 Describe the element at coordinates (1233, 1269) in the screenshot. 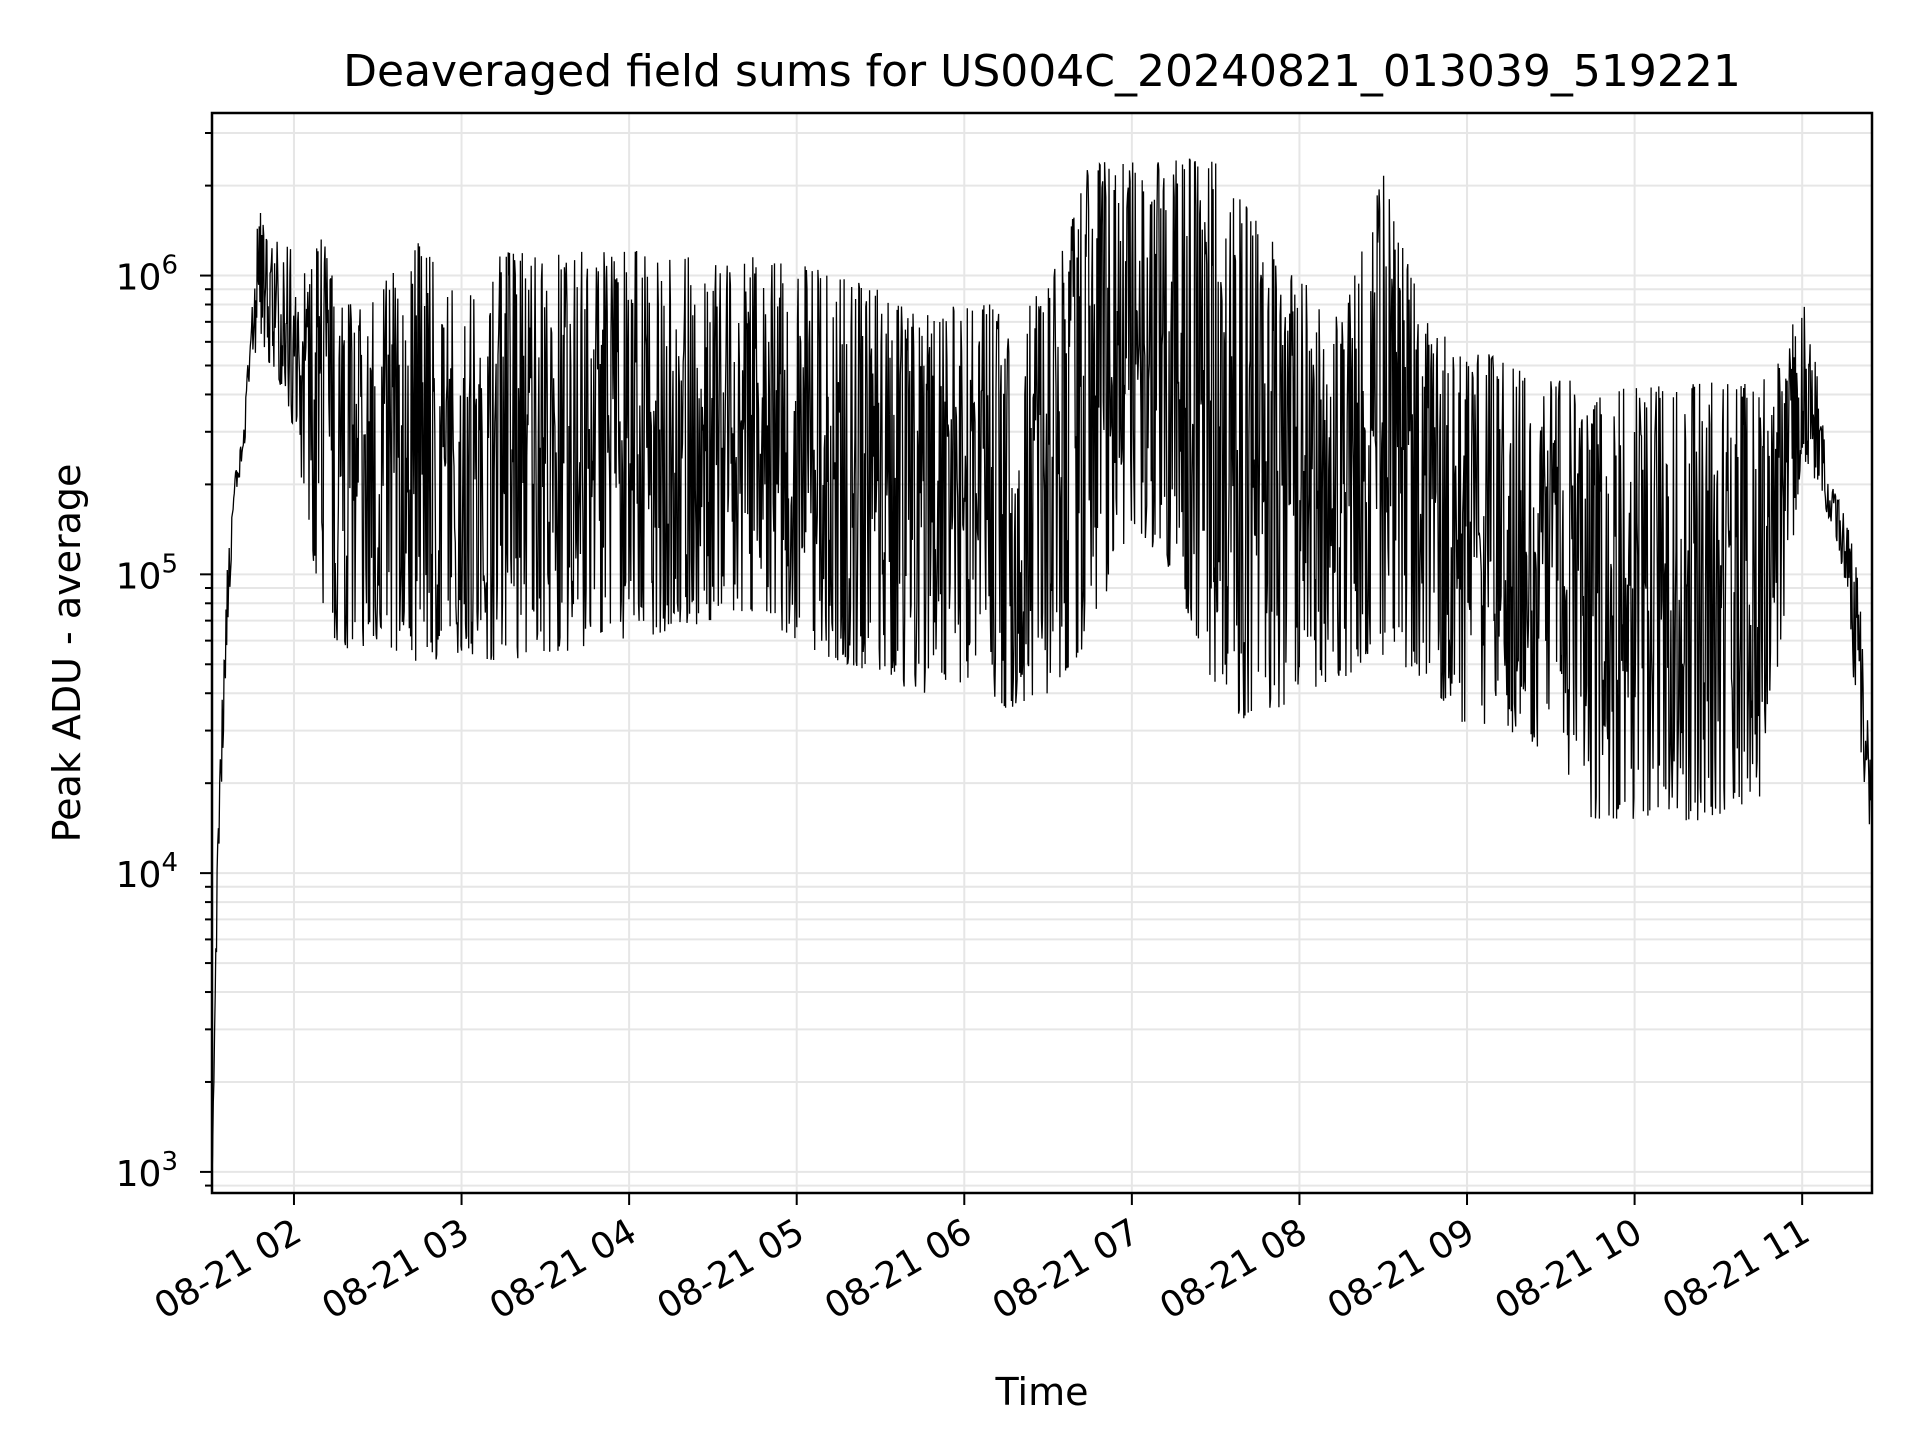

I see `x-tick-label: 08-21 08` at that location.